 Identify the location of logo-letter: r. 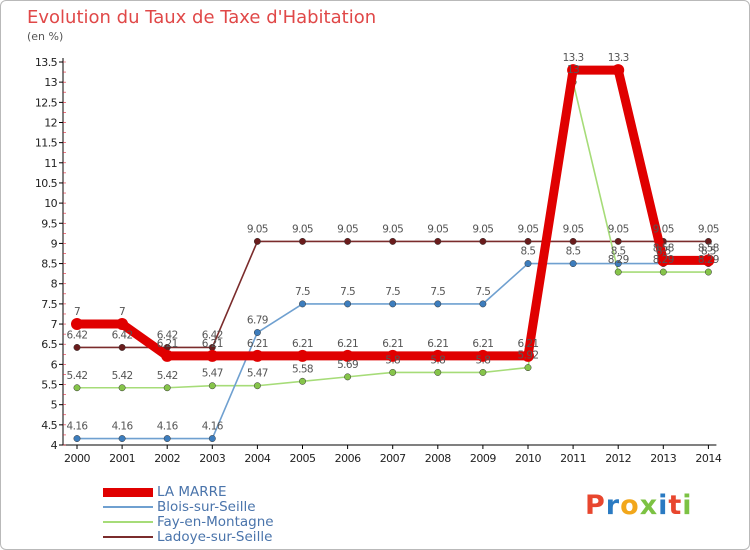
(613, 505).